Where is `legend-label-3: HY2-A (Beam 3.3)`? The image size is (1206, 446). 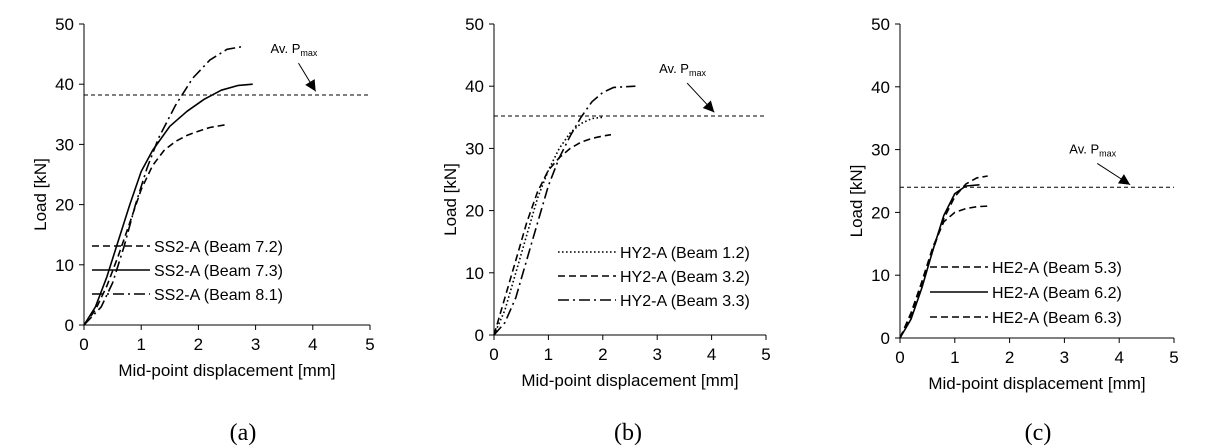
legend-label-3: HY2-A (Beam 3.3) is located at coordinates (685, 301).